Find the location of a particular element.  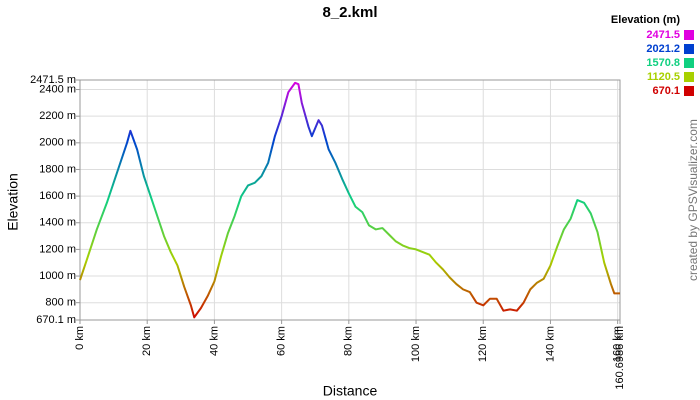

y-tick-label: 1800 m is located at coordinates (57, 169).